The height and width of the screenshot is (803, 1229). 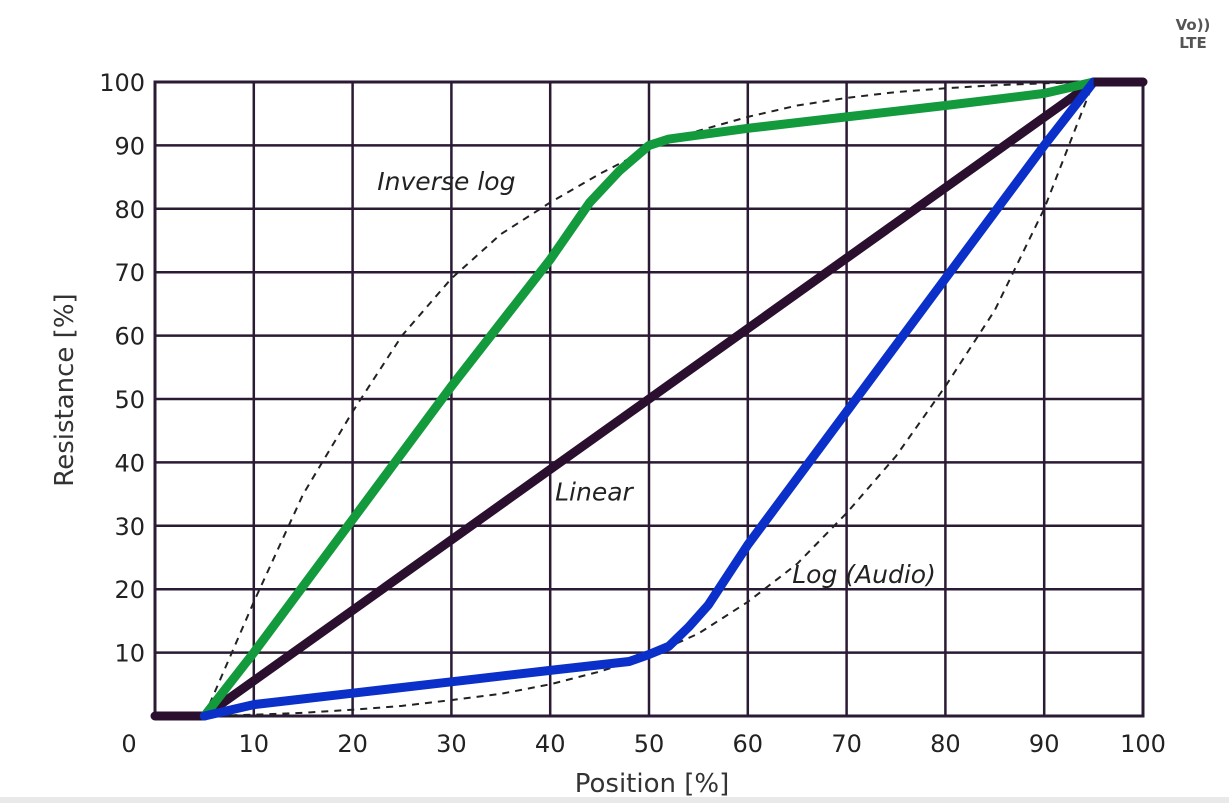 What do you see at coordinates (129, 337) in the screenshot?
I see `y-tick-label: 60` at bounding box center [129, 337].